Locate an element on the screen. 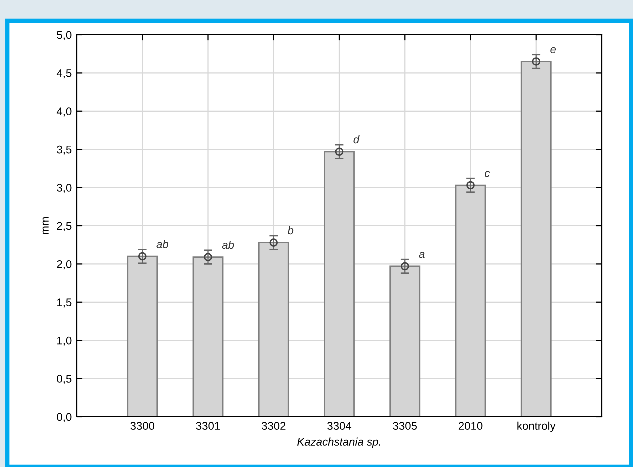 This screenshot has width=633, height=467. y-axis-title: mm is located at coordinates (45, 226).